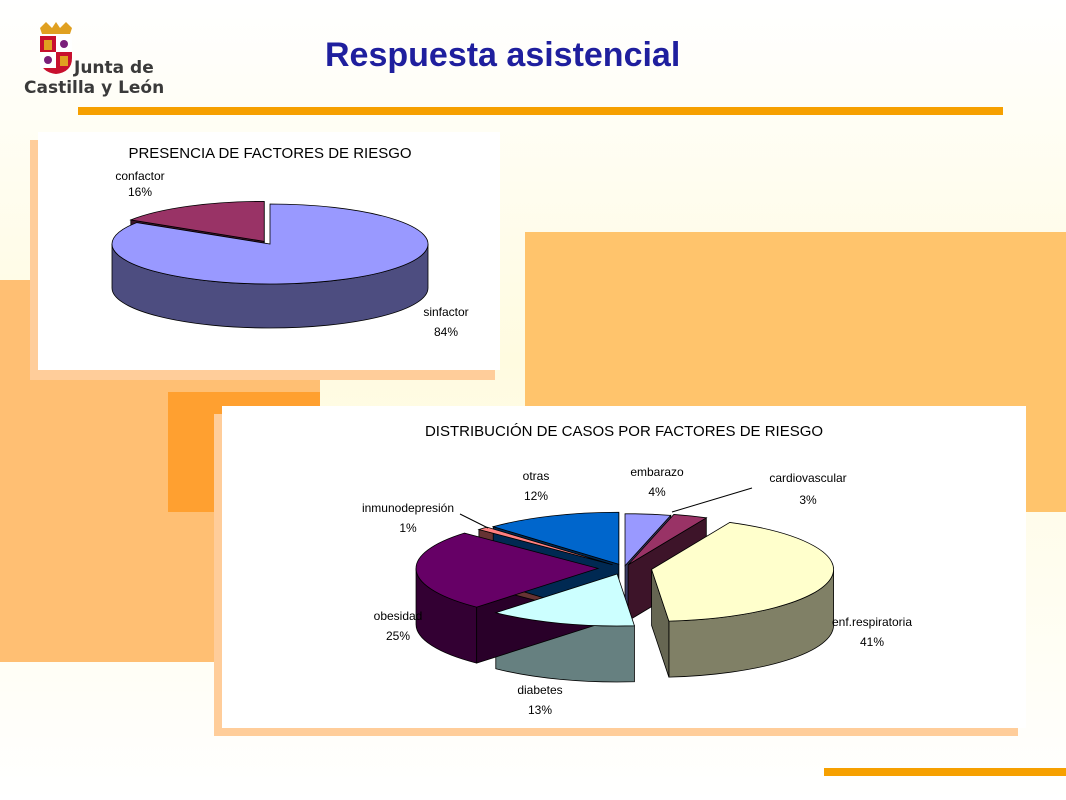 This screenshot has height=800, width=1066. Describe the element at coordinates (657, 492) in the screenshot. I see `label-embarazo-value: 4%` at that location.